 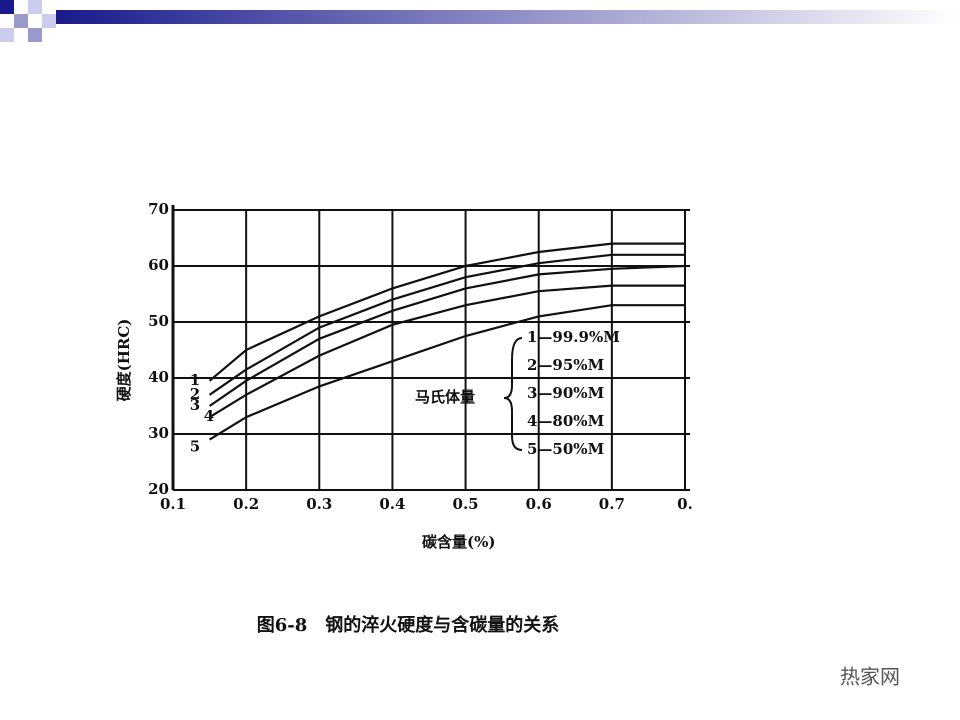 What do you see at coordinates (513, 394) in the screenshot?
I see `brace` at bounding box center [513, 394].